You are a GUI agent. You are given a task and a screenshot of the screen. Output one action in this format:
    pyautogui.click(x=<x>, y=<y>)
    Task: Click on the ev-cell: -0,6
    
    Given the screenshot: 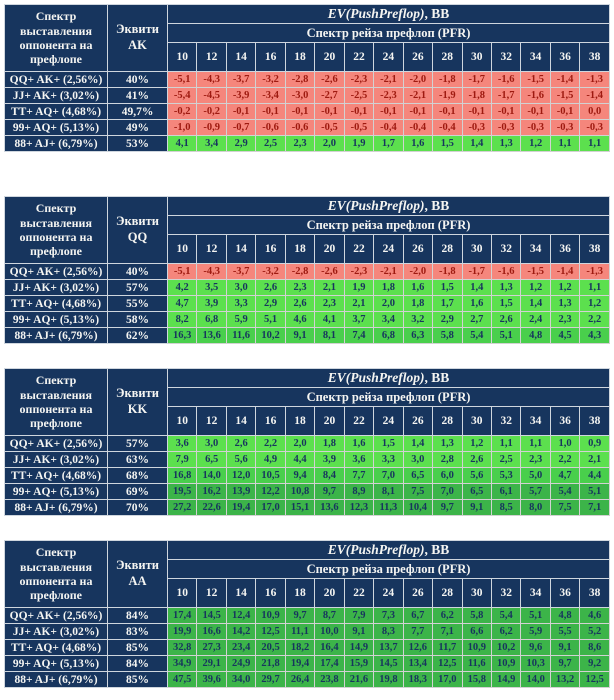 What is the action you would take?
    pyautogui.click(x=270, y=127)
    